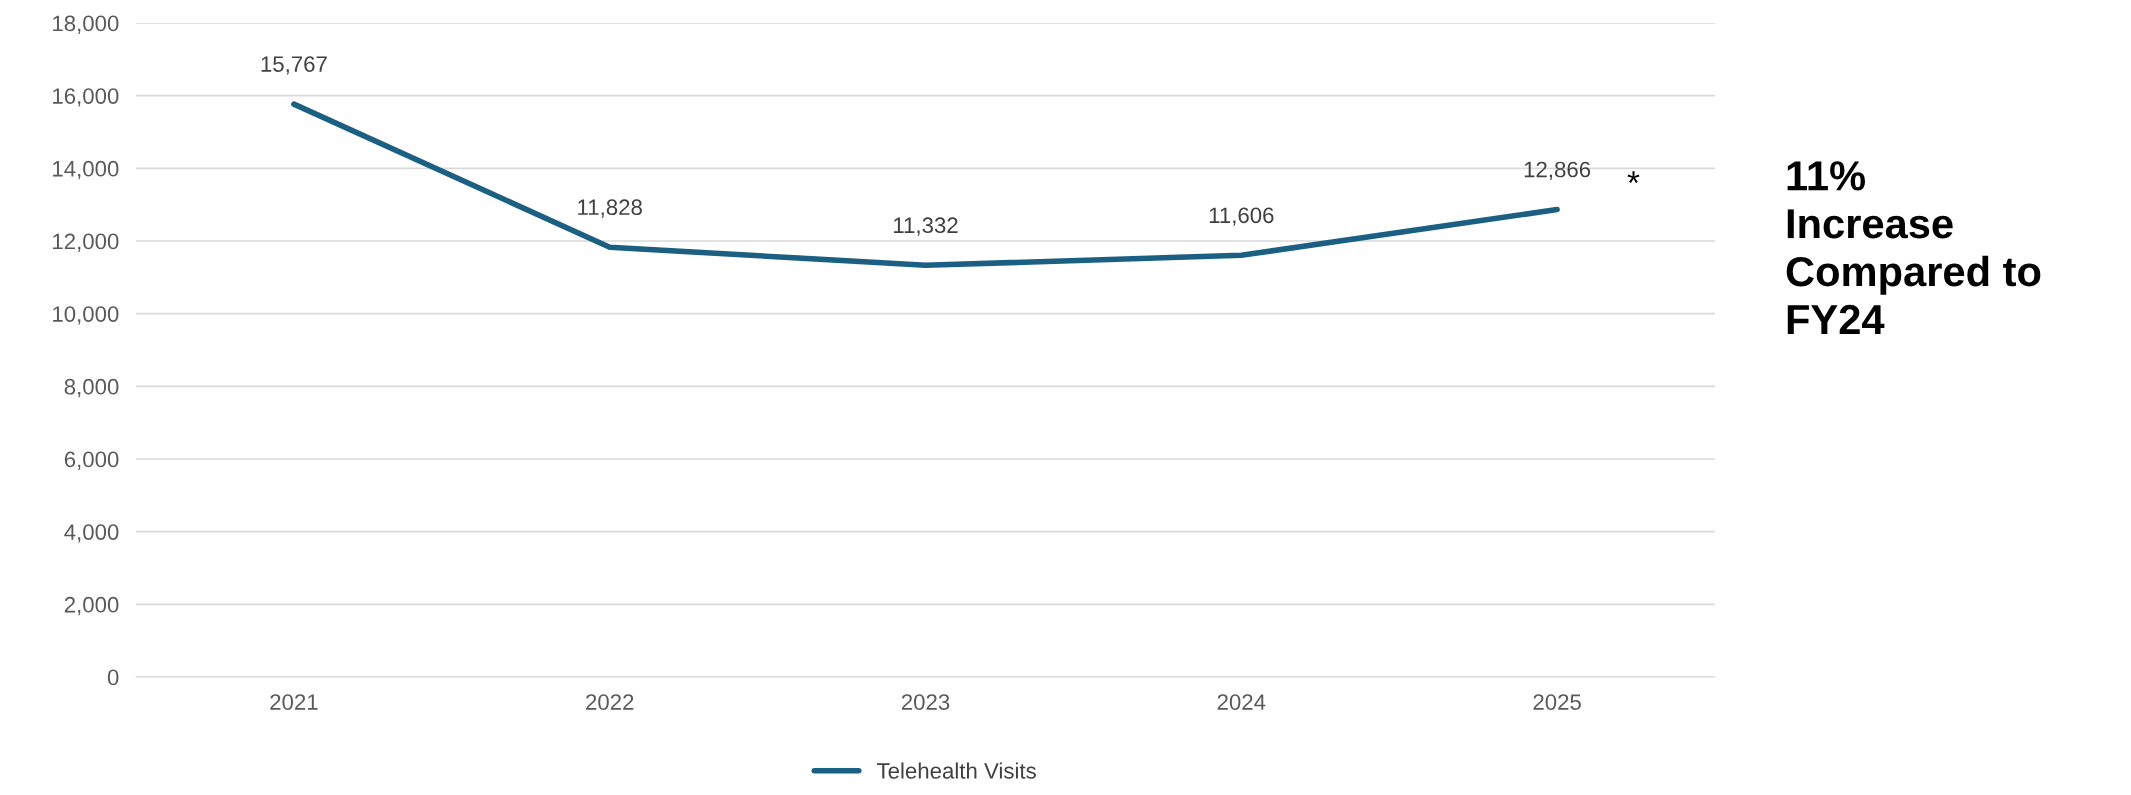  I want to click on x-tick-label: 2021, so click(294, 702).